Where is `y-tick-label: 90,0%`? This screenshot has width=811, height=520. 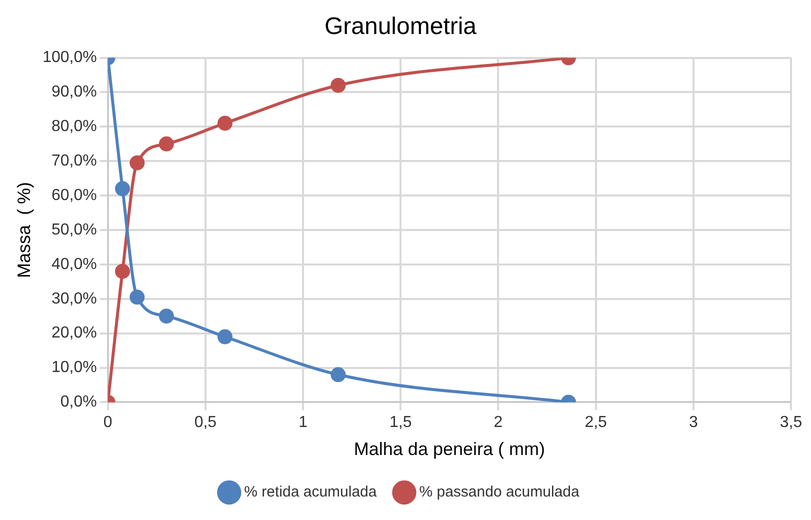 y-tick-label: 90,0% is located at coordinates (74, 92).